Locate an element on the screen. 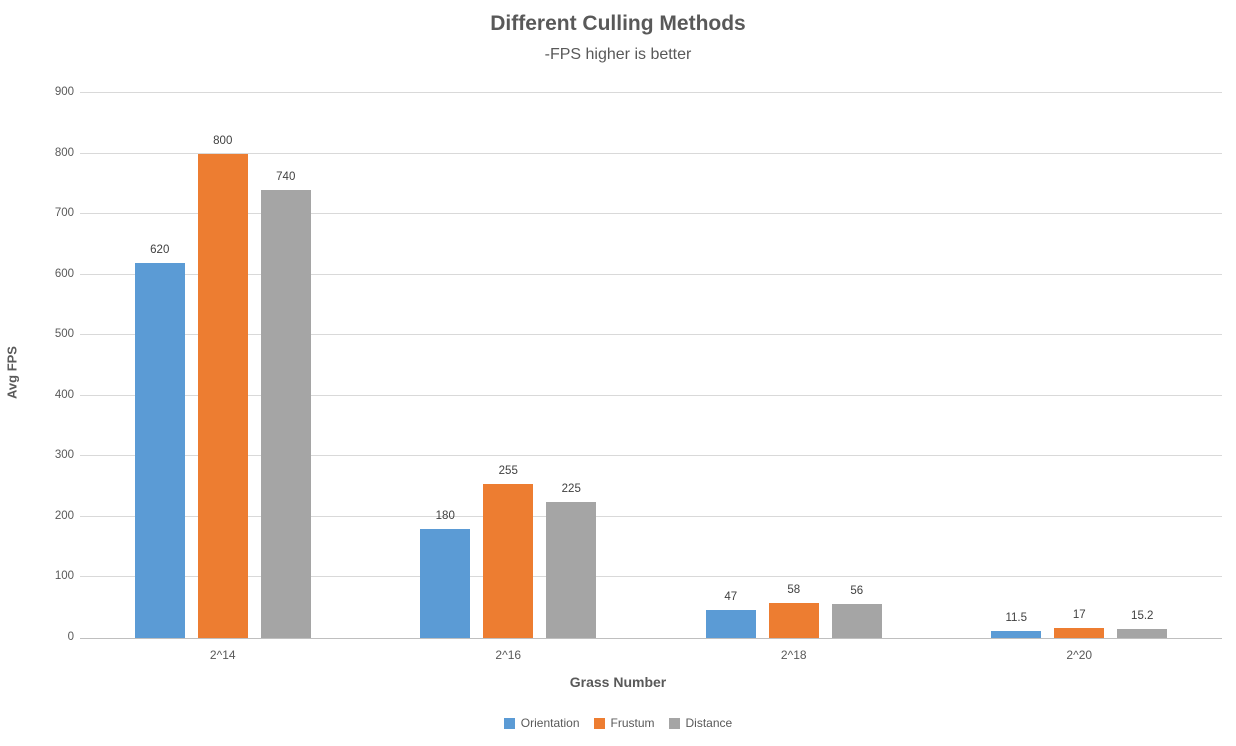 This screenshot has width=1236, height=746. y-tick-label: 0 is located at coordinates (70, 637).